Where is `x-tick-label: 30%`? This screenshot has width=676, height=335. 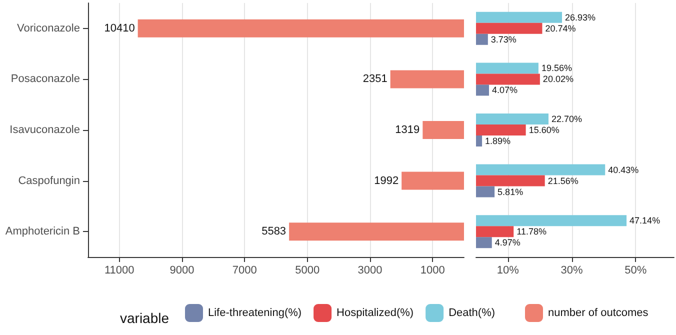 x-tick-label: 30% is located at coordinates (572, 270).